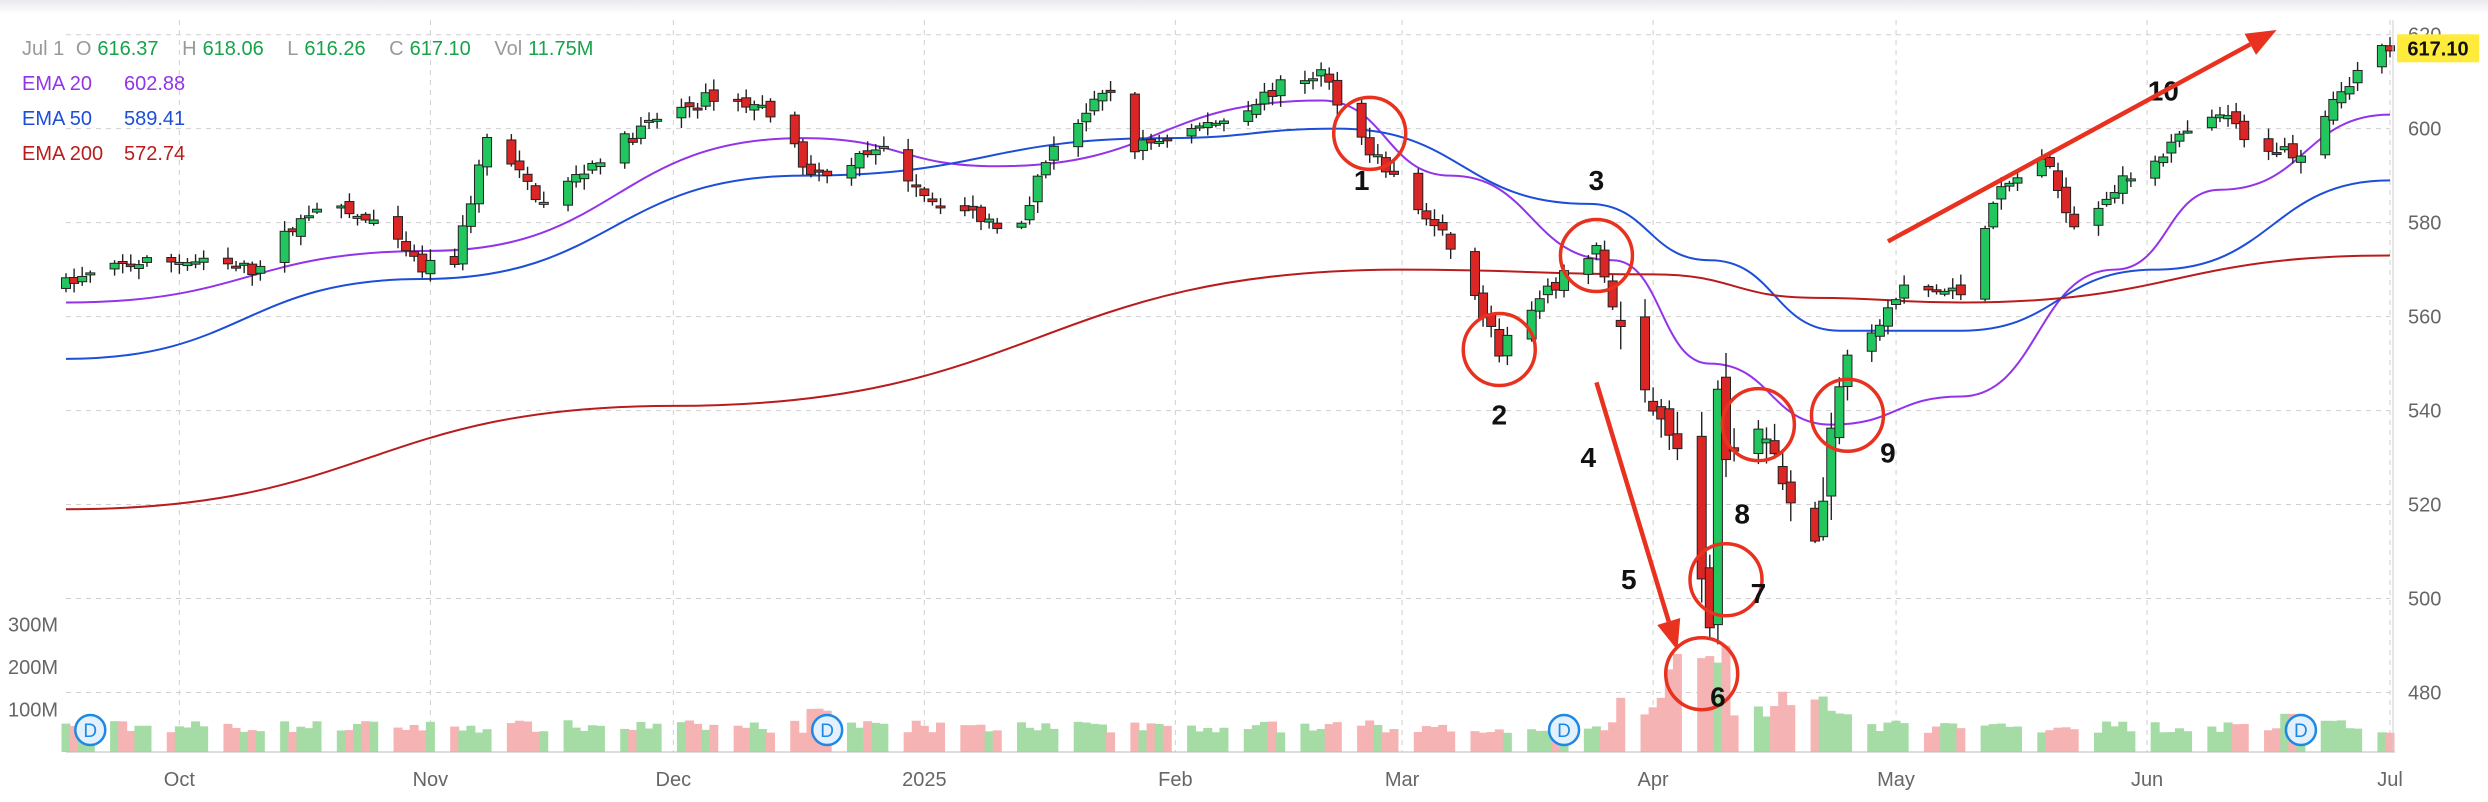 Image resolution: width=2488 pixels, height=802 pixels. I want to click on low-label: L, so click(293, 49).